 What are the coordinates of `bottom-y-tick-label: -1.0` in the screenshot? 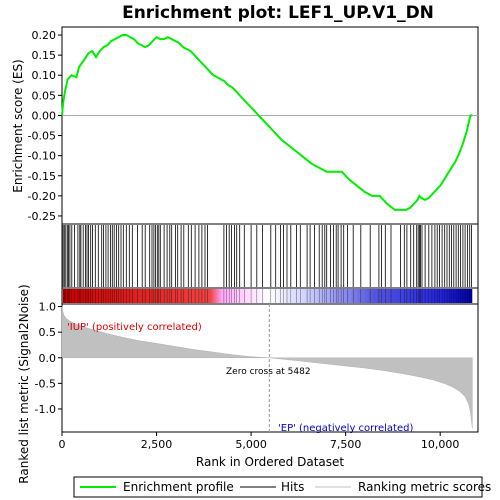 It's located at (45, 409).